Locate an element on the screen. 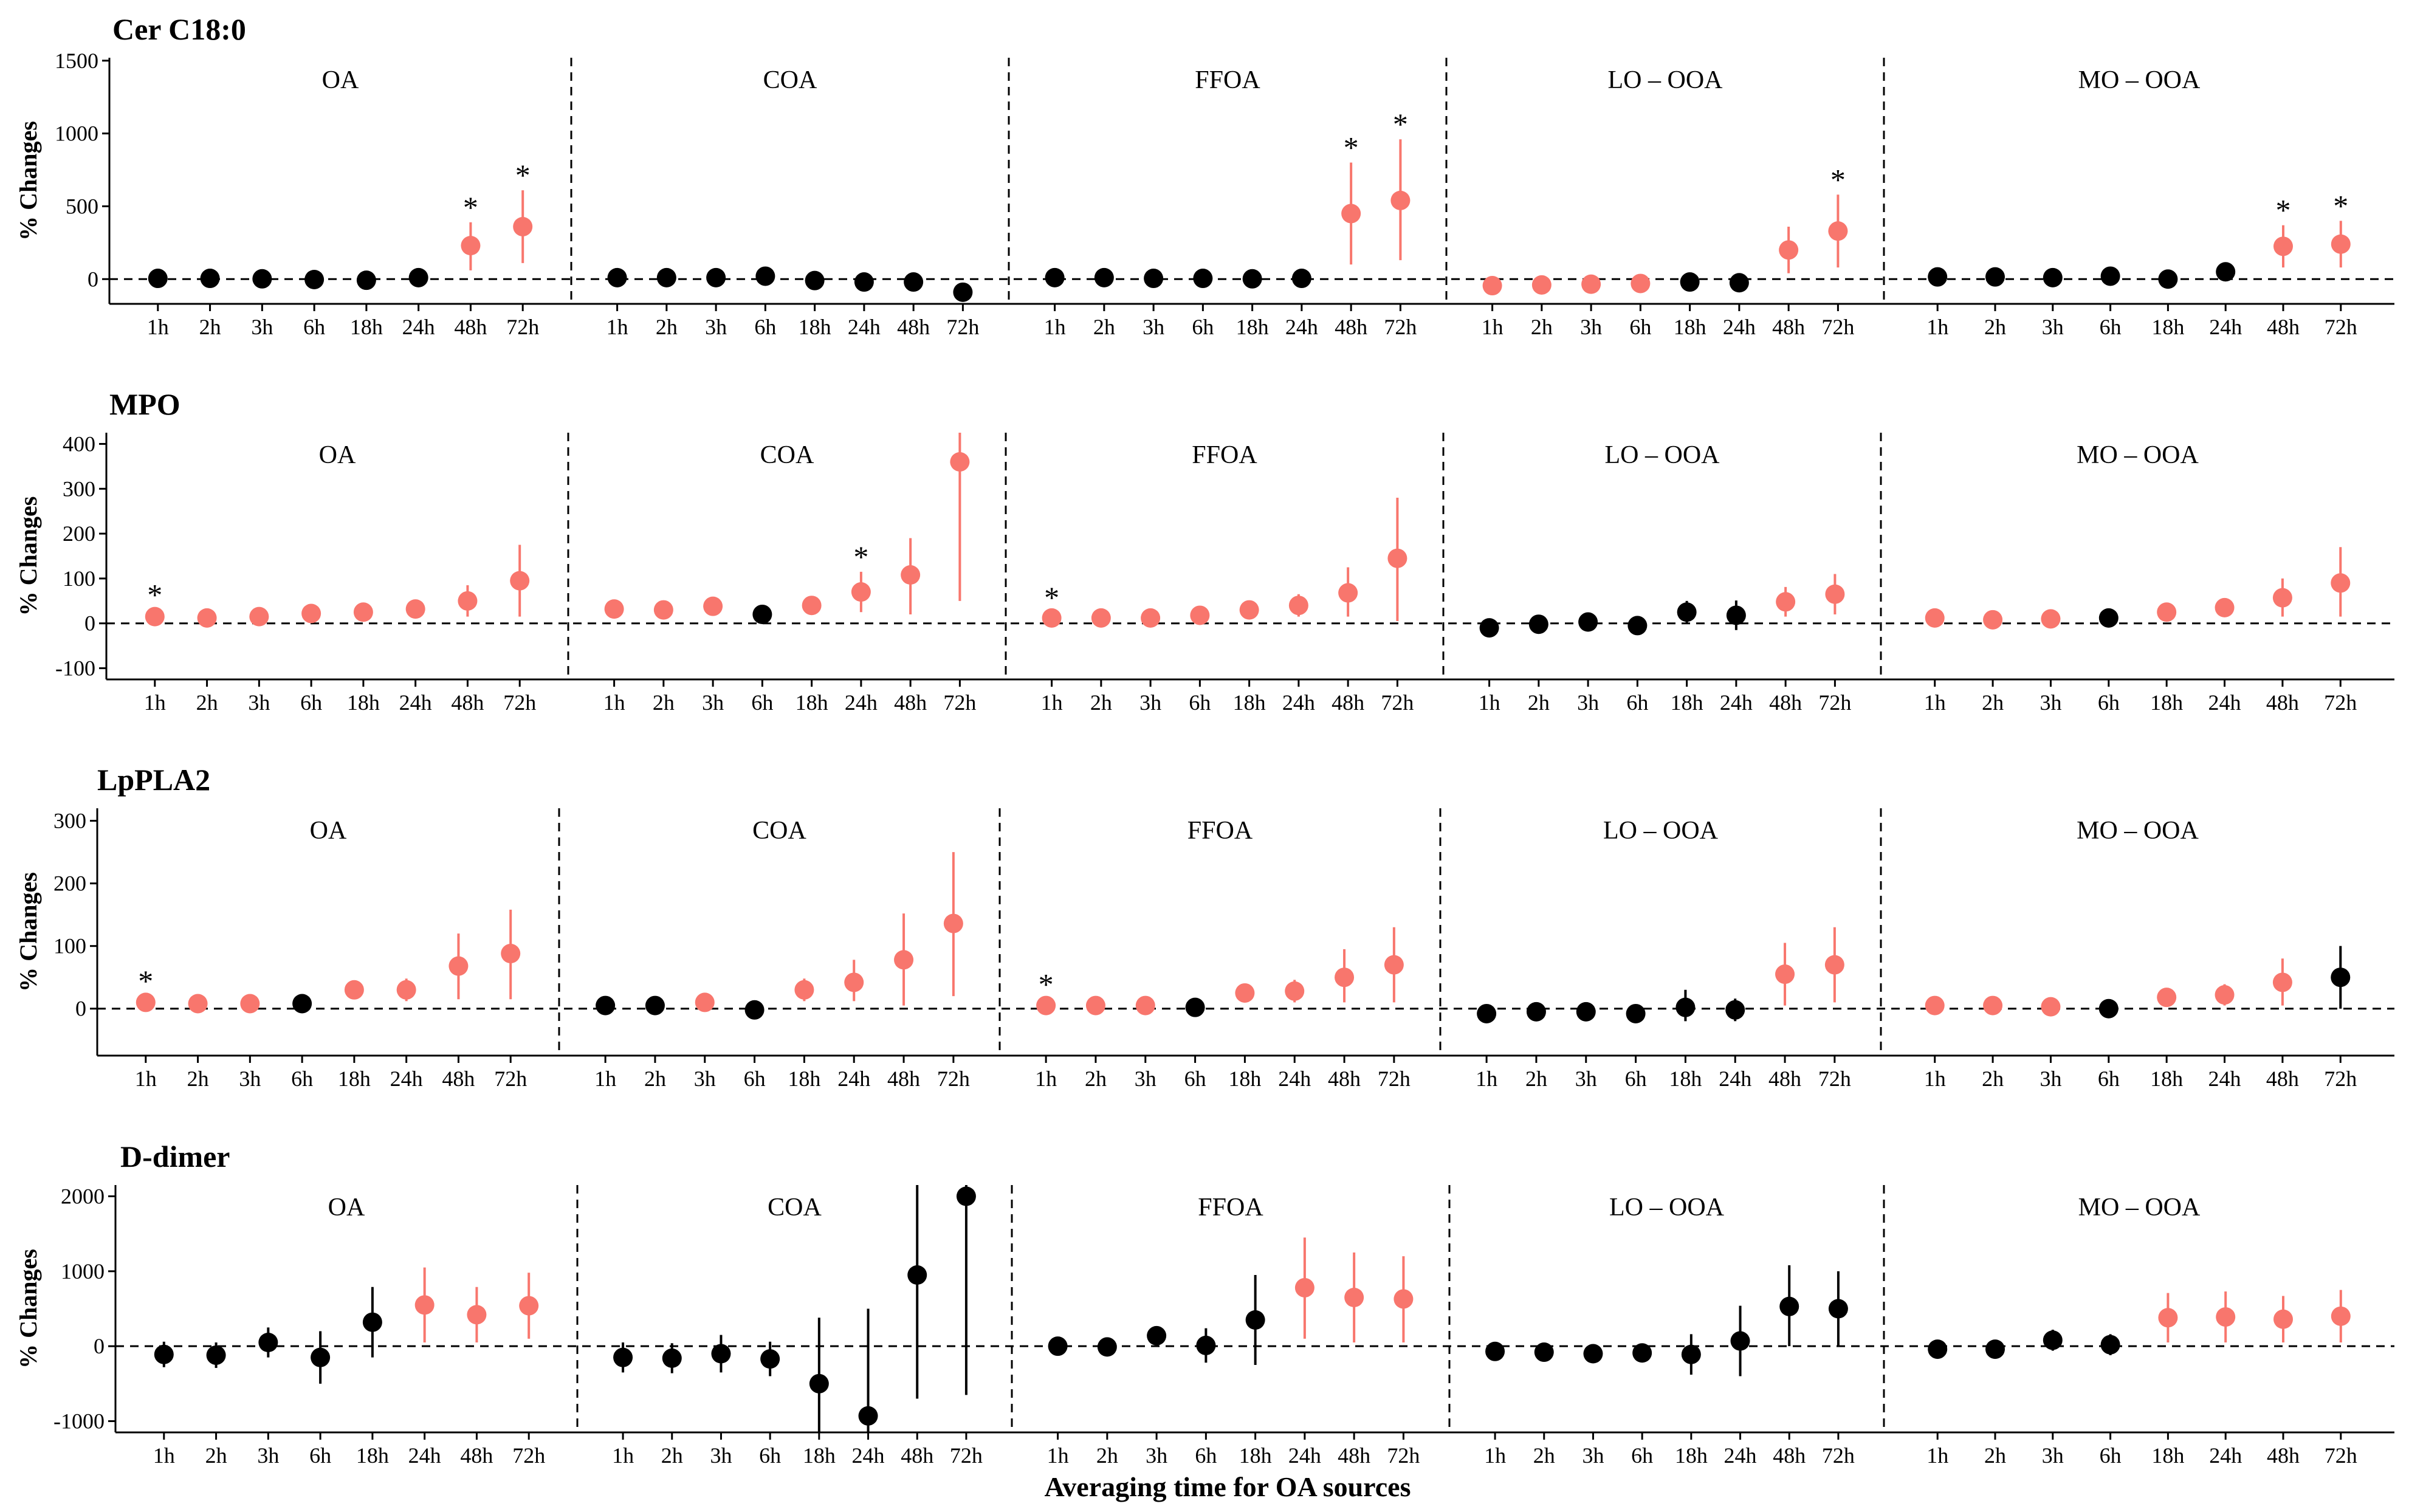 This screenshot has width=2409, height=1512. y-axis-label: % Changes is located at coordinates (28, 932).